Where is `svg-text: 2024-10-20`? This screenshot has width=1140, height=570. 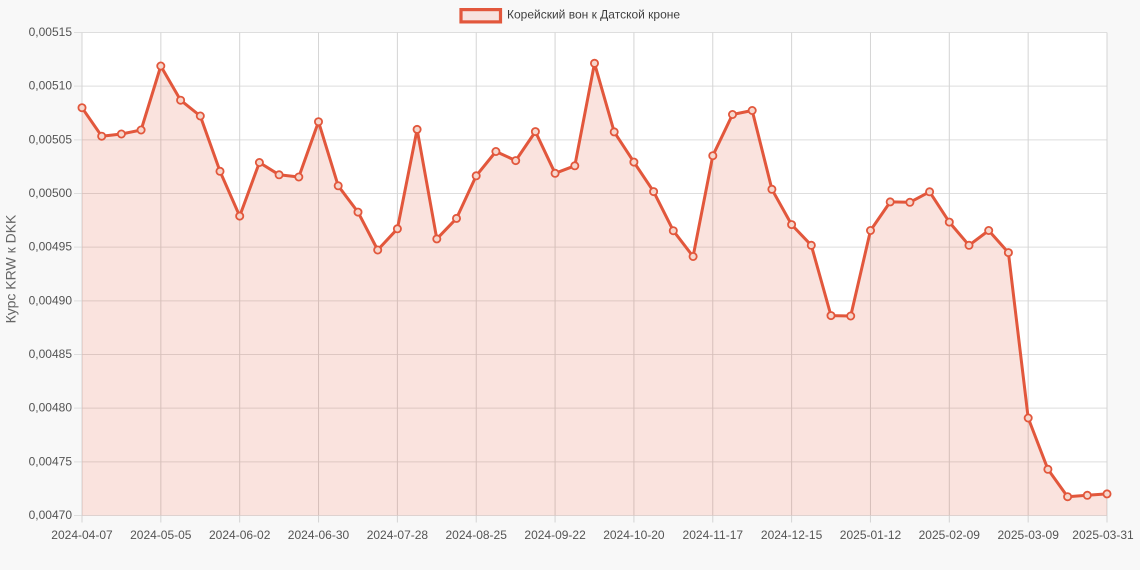 svg-text: 2024-10-20 is located at coordinates (634, 535).